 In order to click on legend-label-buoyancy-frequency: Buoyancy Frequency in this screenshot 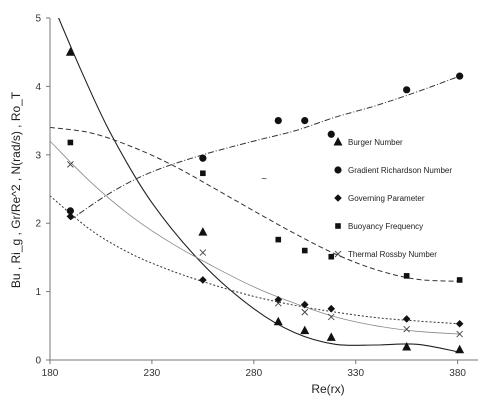, I will do `click(385, 226)`.